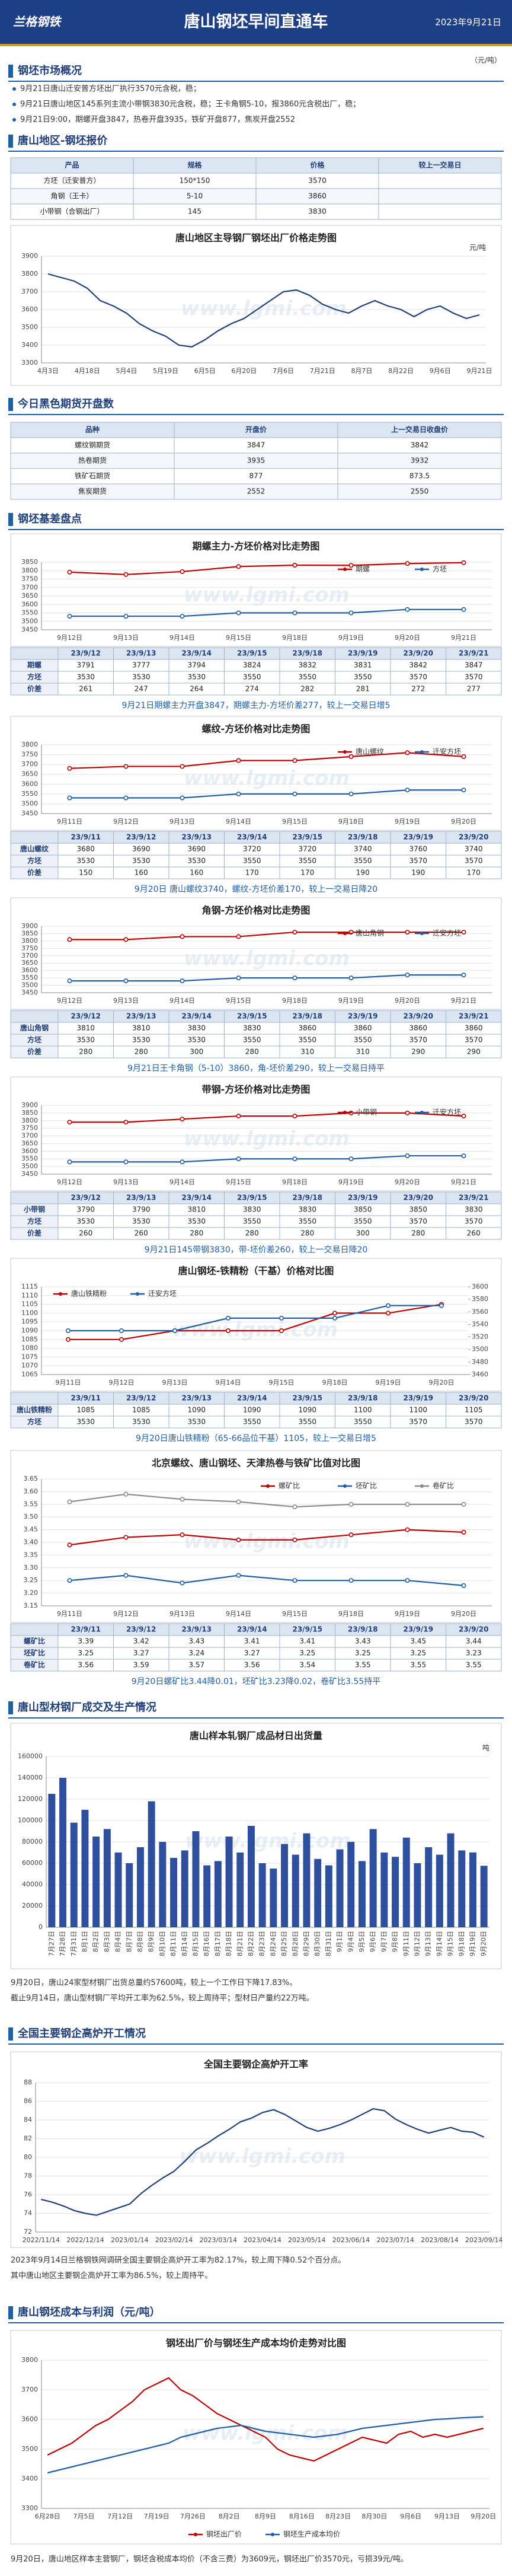  I want to click on x-tick-label: 7月19日, so click(156, 2517).